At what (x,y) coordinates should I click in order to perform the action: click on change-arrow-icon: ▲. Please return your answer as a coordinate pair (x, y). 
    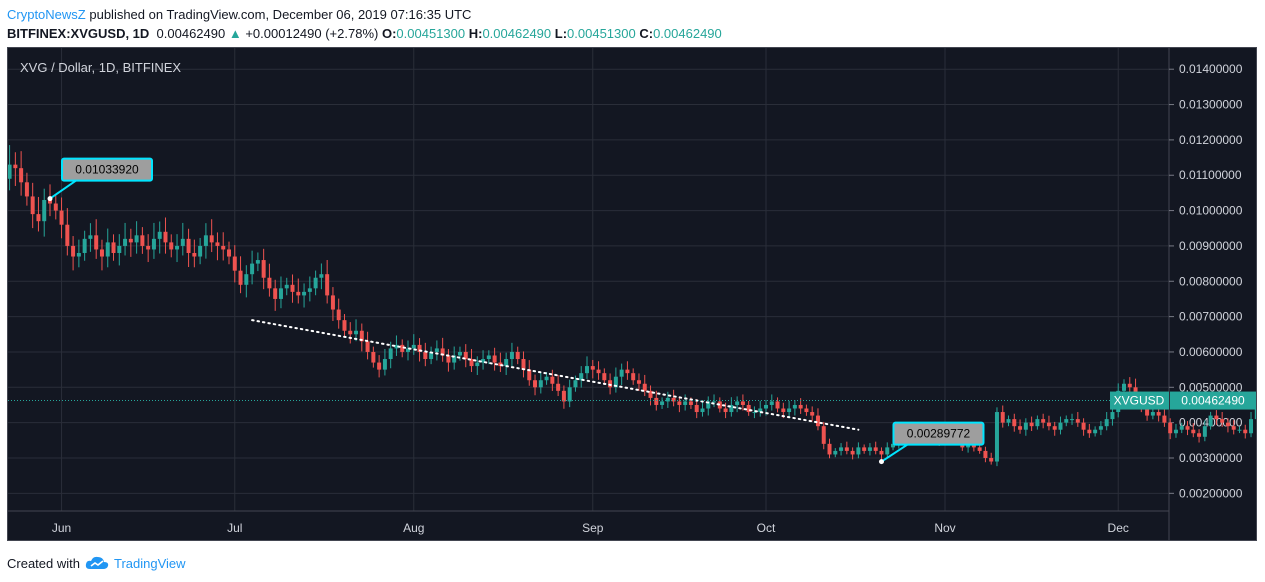
    Looking at the image, I should click on (235, 33).